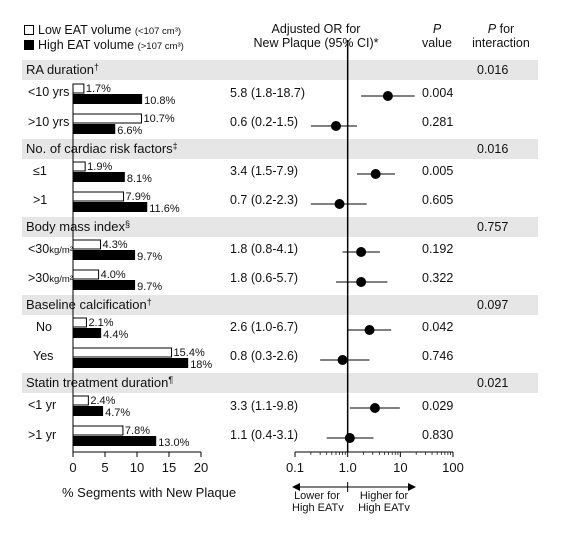  What do you see at coordinates (42, 405) in the screenshot?
I see `row-label: <1 yr` at bounding box center [42, 405].